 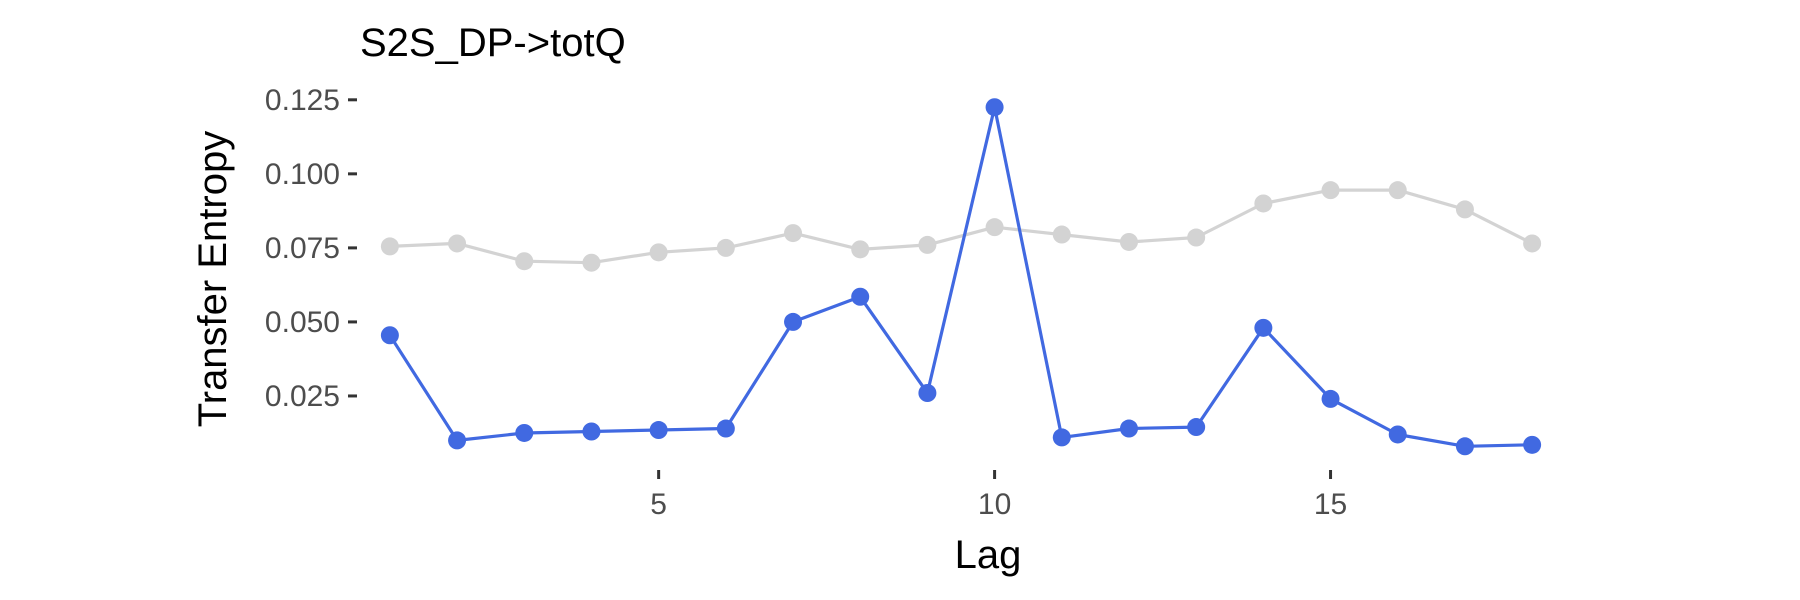 I want to click on y-axis: 0.025 0.050 0.075 0.100 0.125, so click(x=311, y=248).